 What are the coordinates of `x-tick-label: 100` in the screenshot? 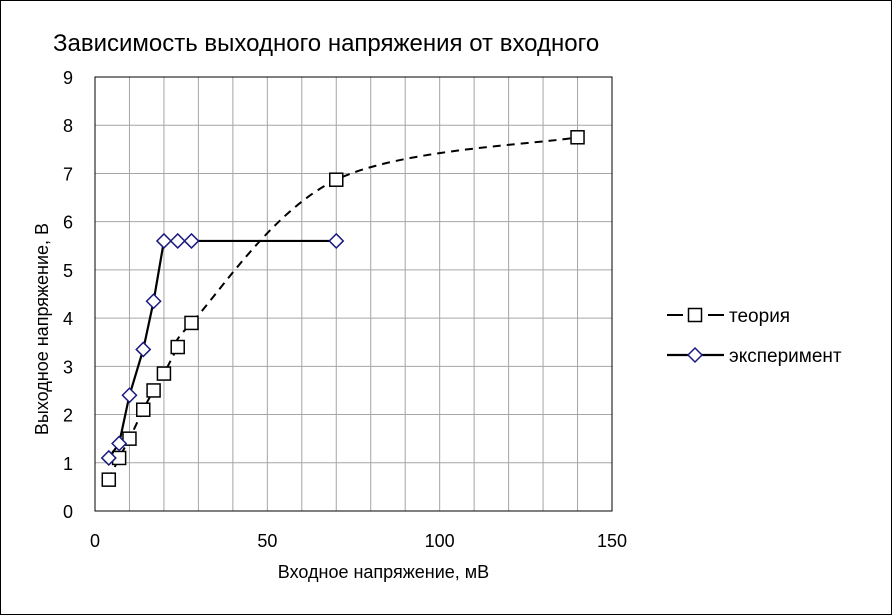 It's located at (440, 541).